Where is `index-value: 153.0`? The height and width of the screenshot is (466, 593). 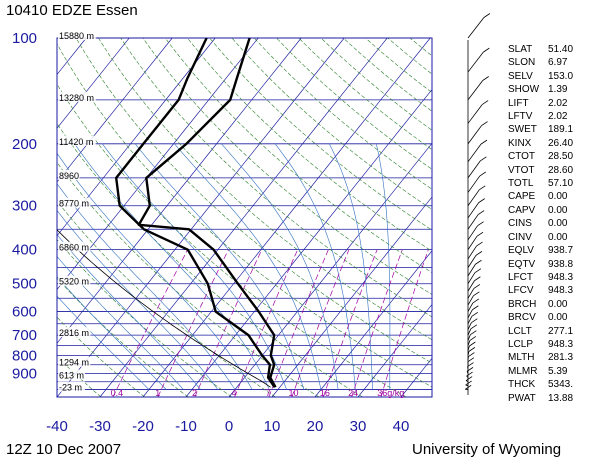 index-value: 153.0 is located at coordinates (561, 76).